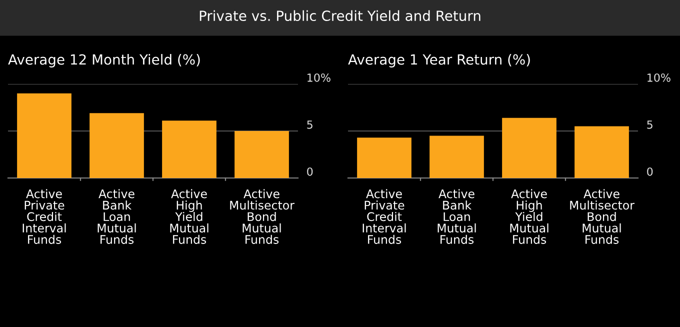 The image size is (680, 327). Describe the element at coordinates (104, 61) in the screenshot. I see `chart-title: Average 12 Month Yield (%)` at that location.